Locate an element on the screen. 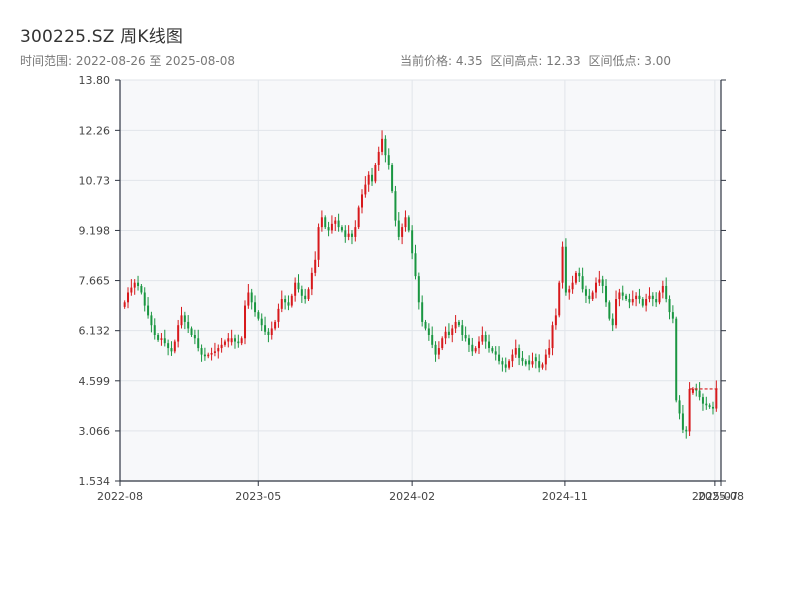 Image resolution: width=800 pixels, height=600 pixels. y-tick-label: 1.534 is located at coordinates (95, 481).